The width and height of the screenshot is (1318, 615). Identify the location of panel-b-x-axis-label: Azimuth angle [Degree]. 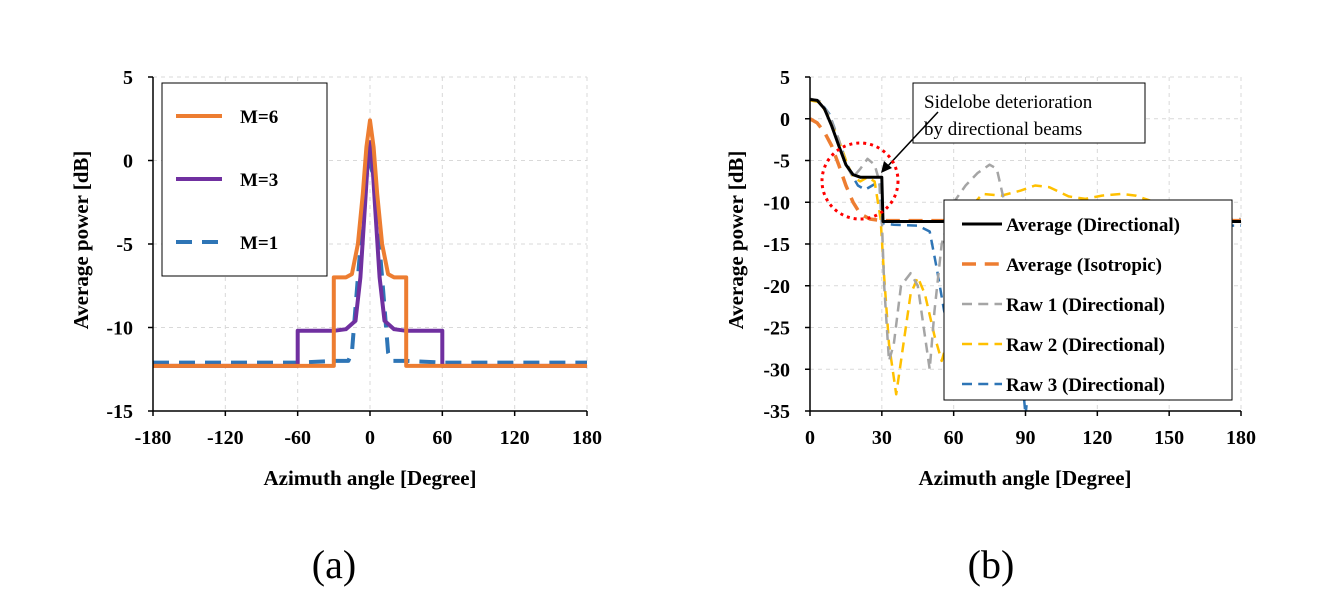
(1024, 478).